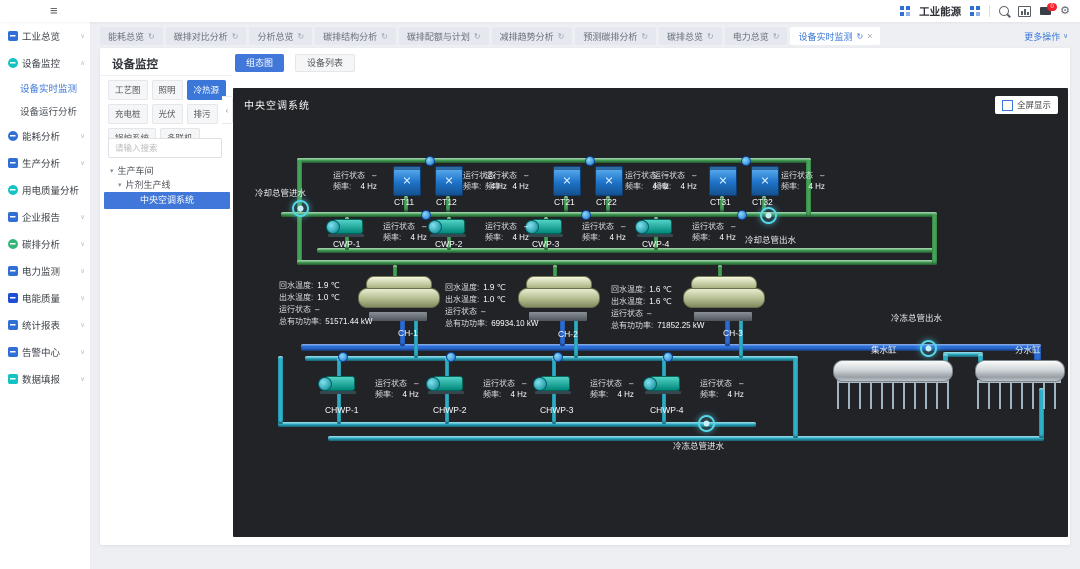  What do you see at coordinates (893, 371) in the screenshot?
I see `collector-tank` at bounding box center [893, 371].